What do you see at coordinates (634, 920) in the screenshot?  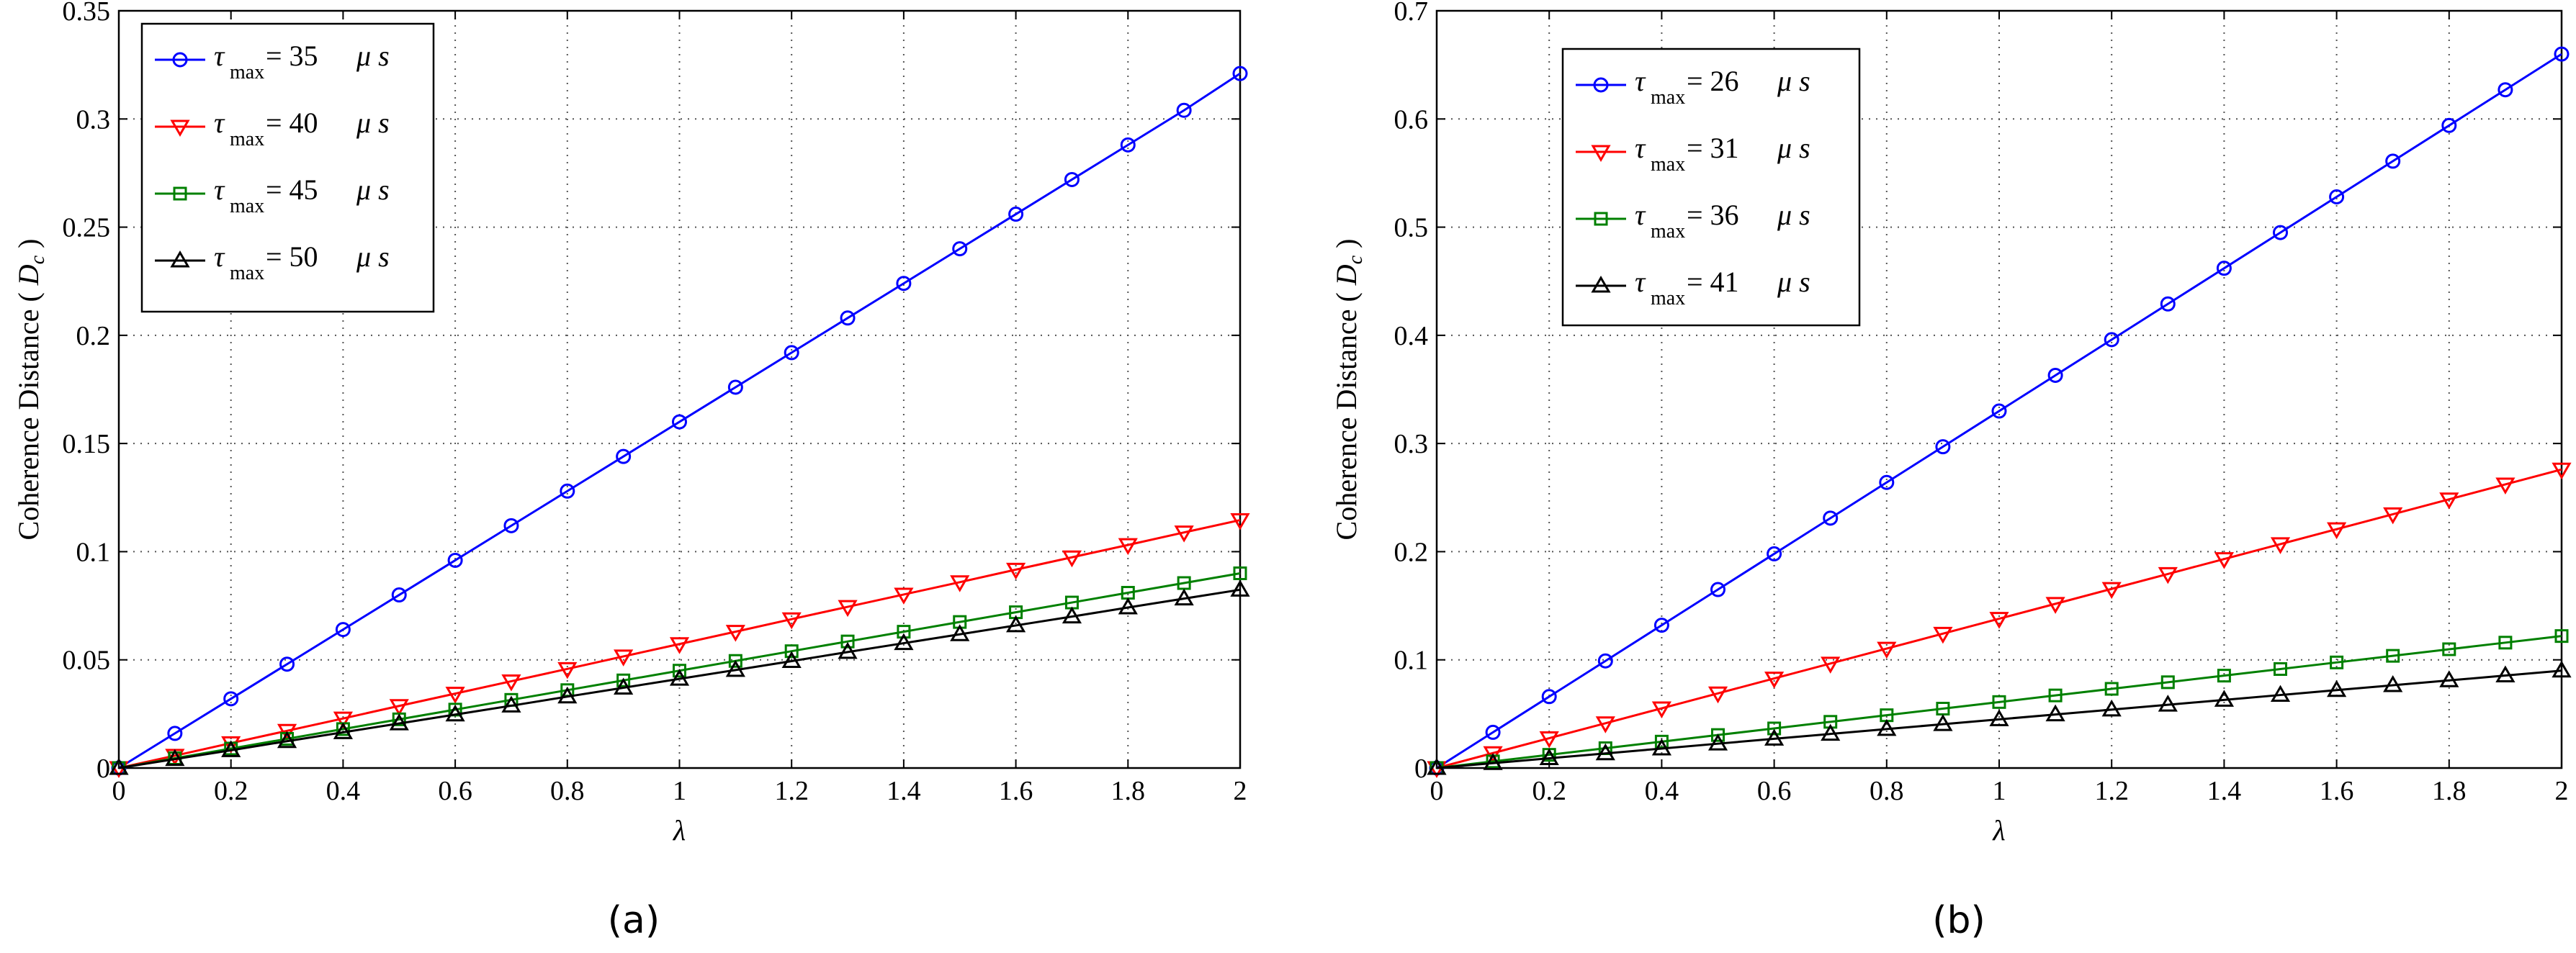 I see `panel-caption: (a)` at bounding box center [634, 920].